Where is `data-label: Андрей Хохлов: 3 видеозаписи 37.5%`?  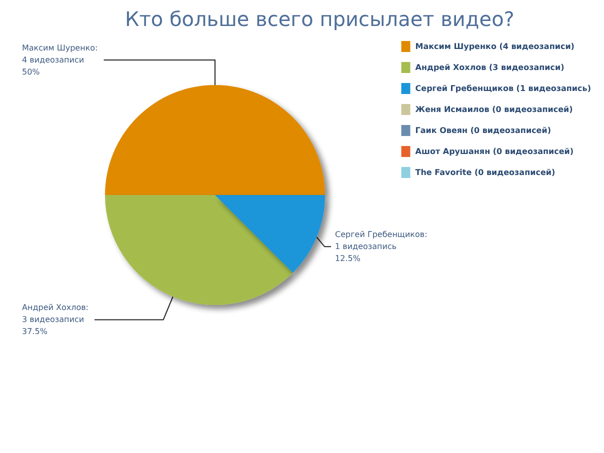
data-label: Андрей Хохлов: 3 видеозаписи 37.5% is located at coordinates (55, 319).